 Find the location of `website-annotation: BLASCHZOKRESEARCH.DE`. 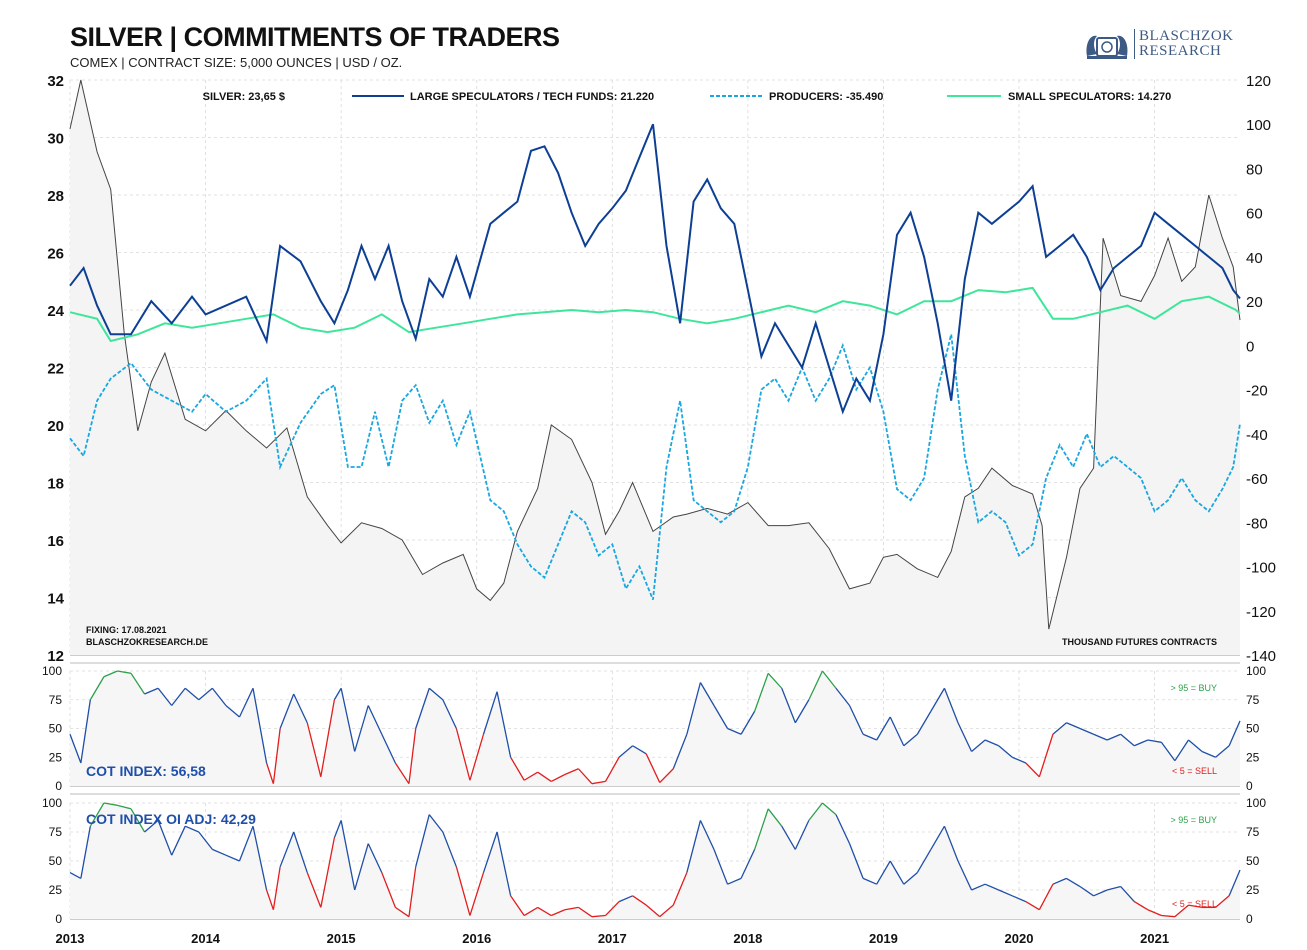

website-annotation: BLASCHZOKRESEARCH.DE is located at coordinates (147, 642).